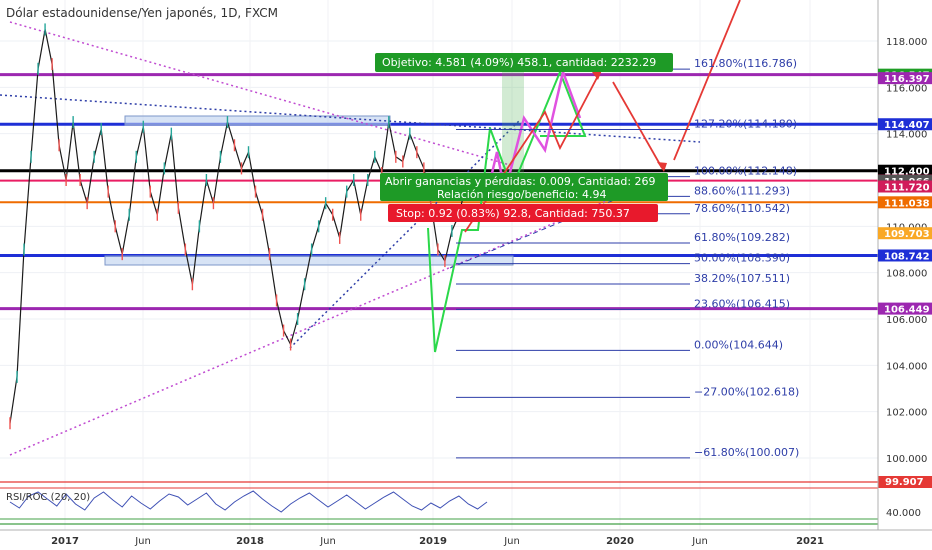 Image resolution: width=932 pixels, height=550 pixels. I want to click on price-badge-label: 114.407, so click(907, 125).